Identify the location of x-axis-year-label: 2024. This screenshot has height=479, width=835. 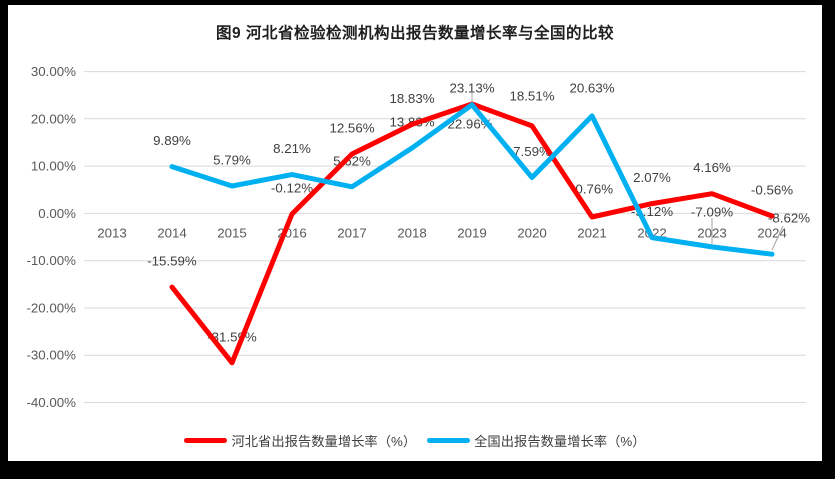
(772, 233).